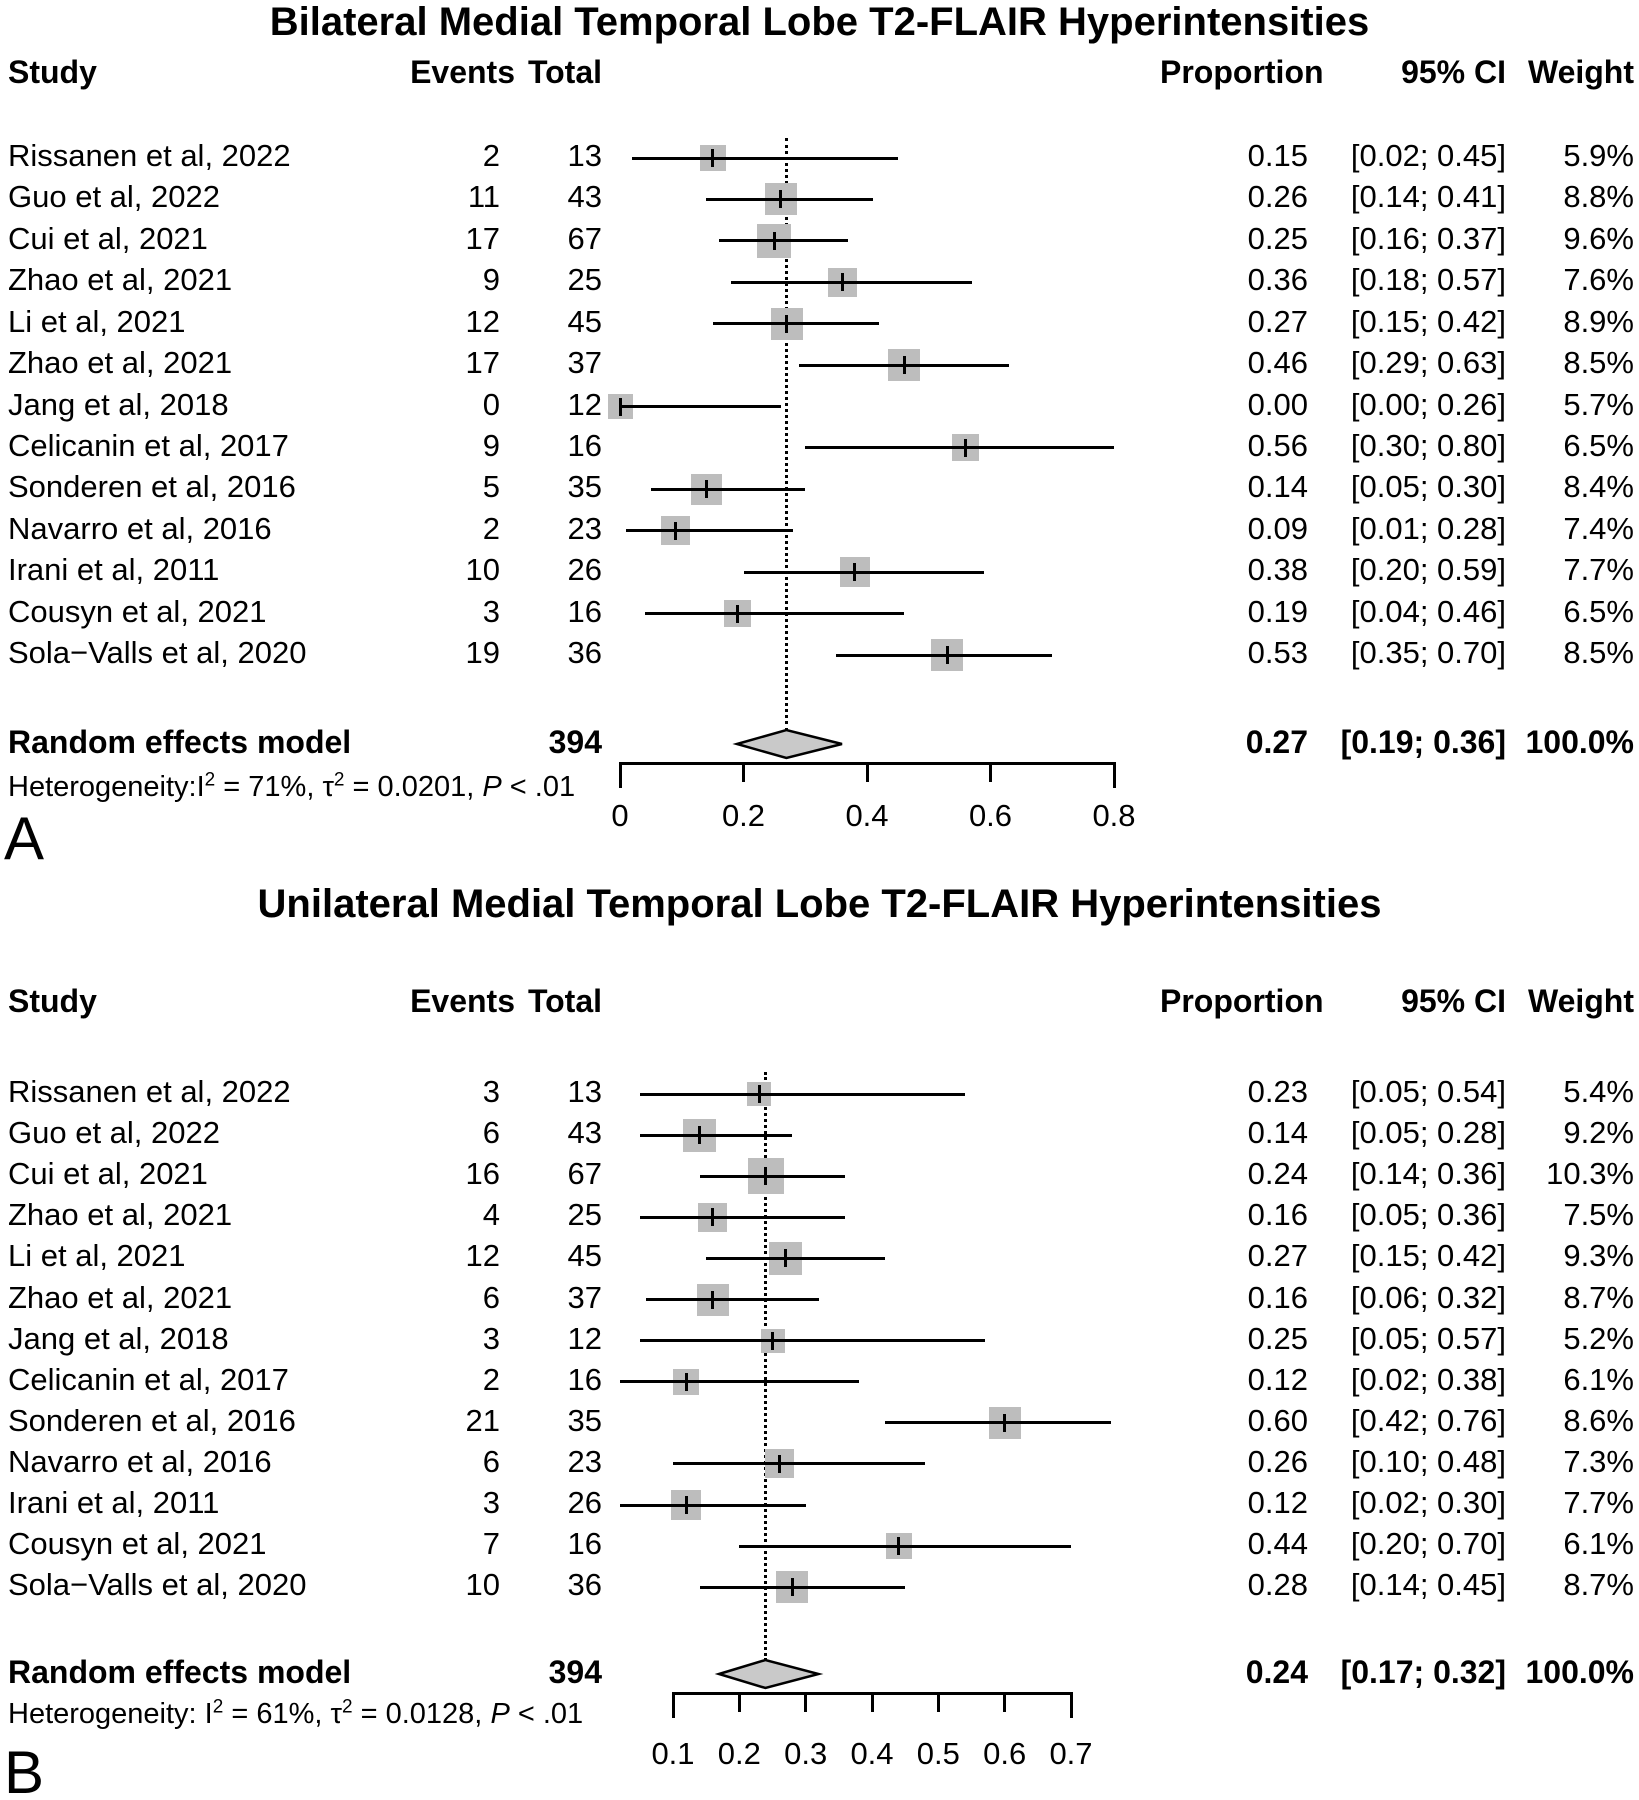 The image size is (1639, 1800). Describe the element at coordinates (1590, 1174) in the screenshot. I see `weight-value: 10.3%` at that location.